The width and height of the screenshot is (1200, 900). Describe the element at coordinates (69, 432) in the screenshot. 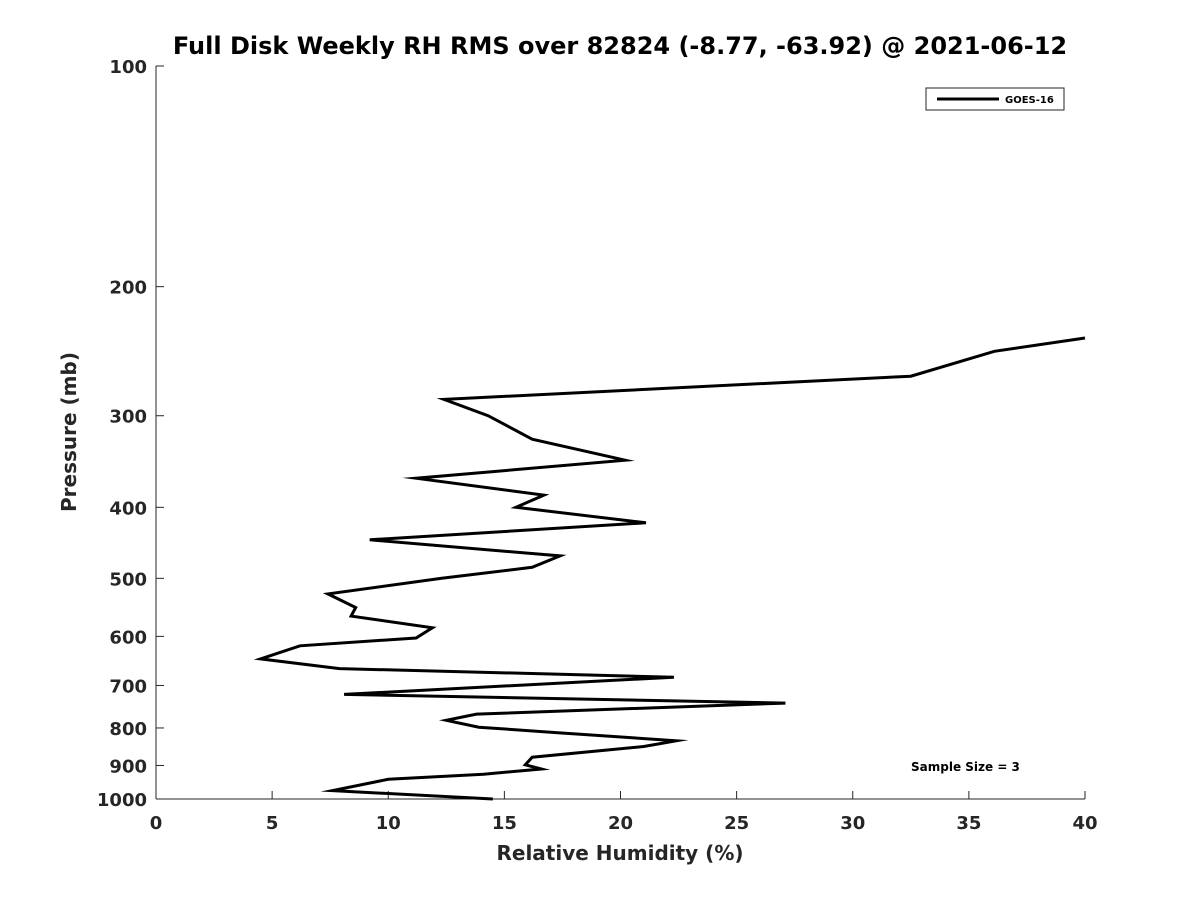

I see `y-axis-label: Pressure (mb)` at that location.